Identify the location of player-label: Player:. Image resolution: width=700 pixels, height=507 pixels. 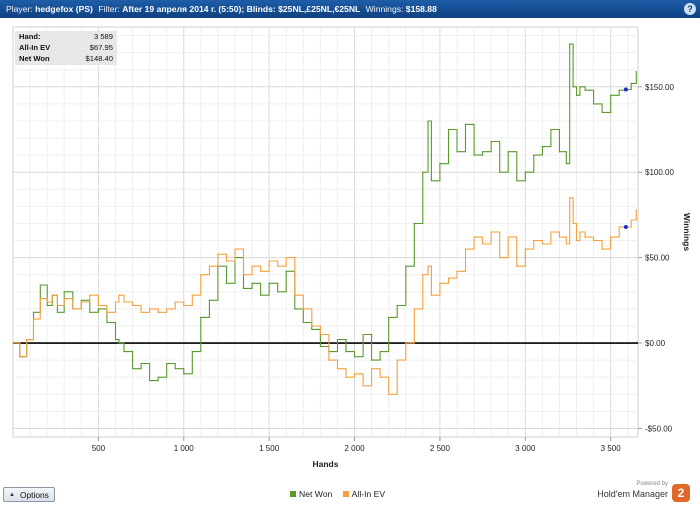
(19, 9).